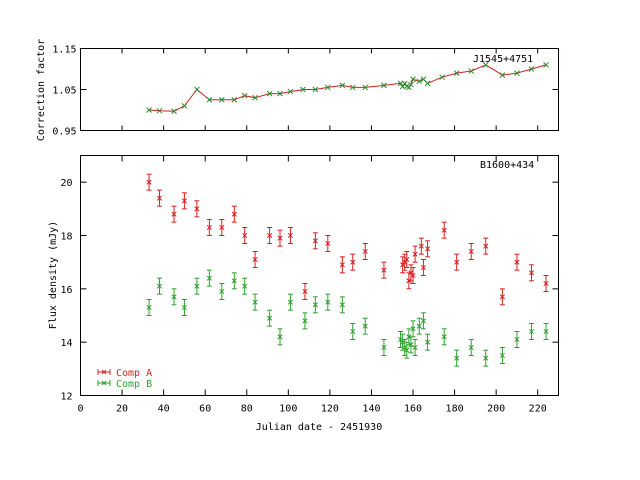 This screenshot has width=640, height=480. What do you see at coordinates (66, 397) in the screenshot?
I see `y-tick-label: 12` at bounding box center [66, 397].